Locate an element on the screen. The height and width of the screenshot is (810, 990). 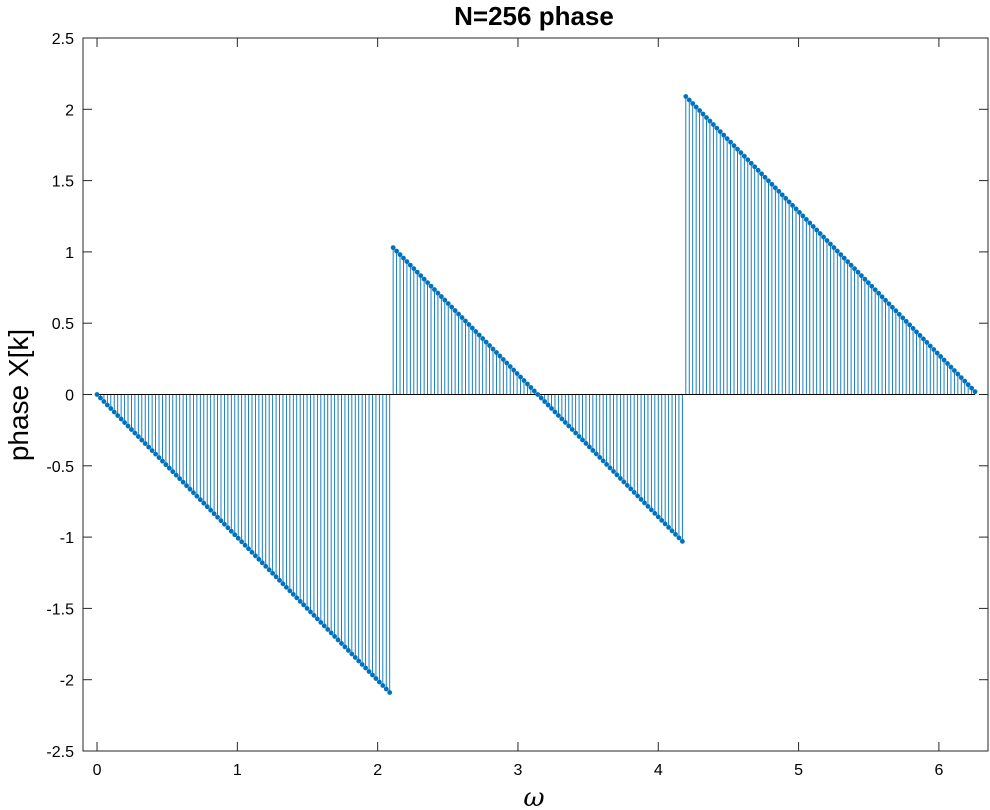
x-tick-label: 2 is located at coordinates (377, 770).